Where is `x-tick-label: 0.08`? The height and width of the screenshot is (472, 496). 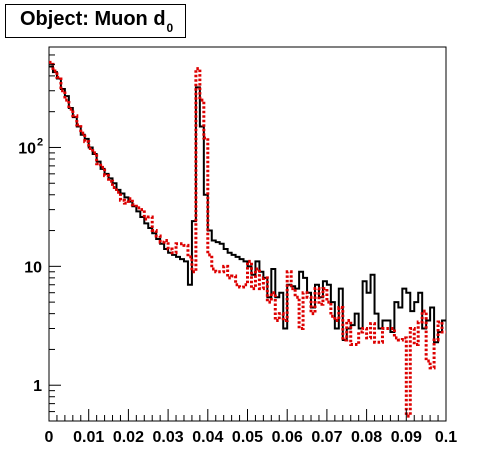
x-tick-label: 0.08 is located at coordinates (366, 437).